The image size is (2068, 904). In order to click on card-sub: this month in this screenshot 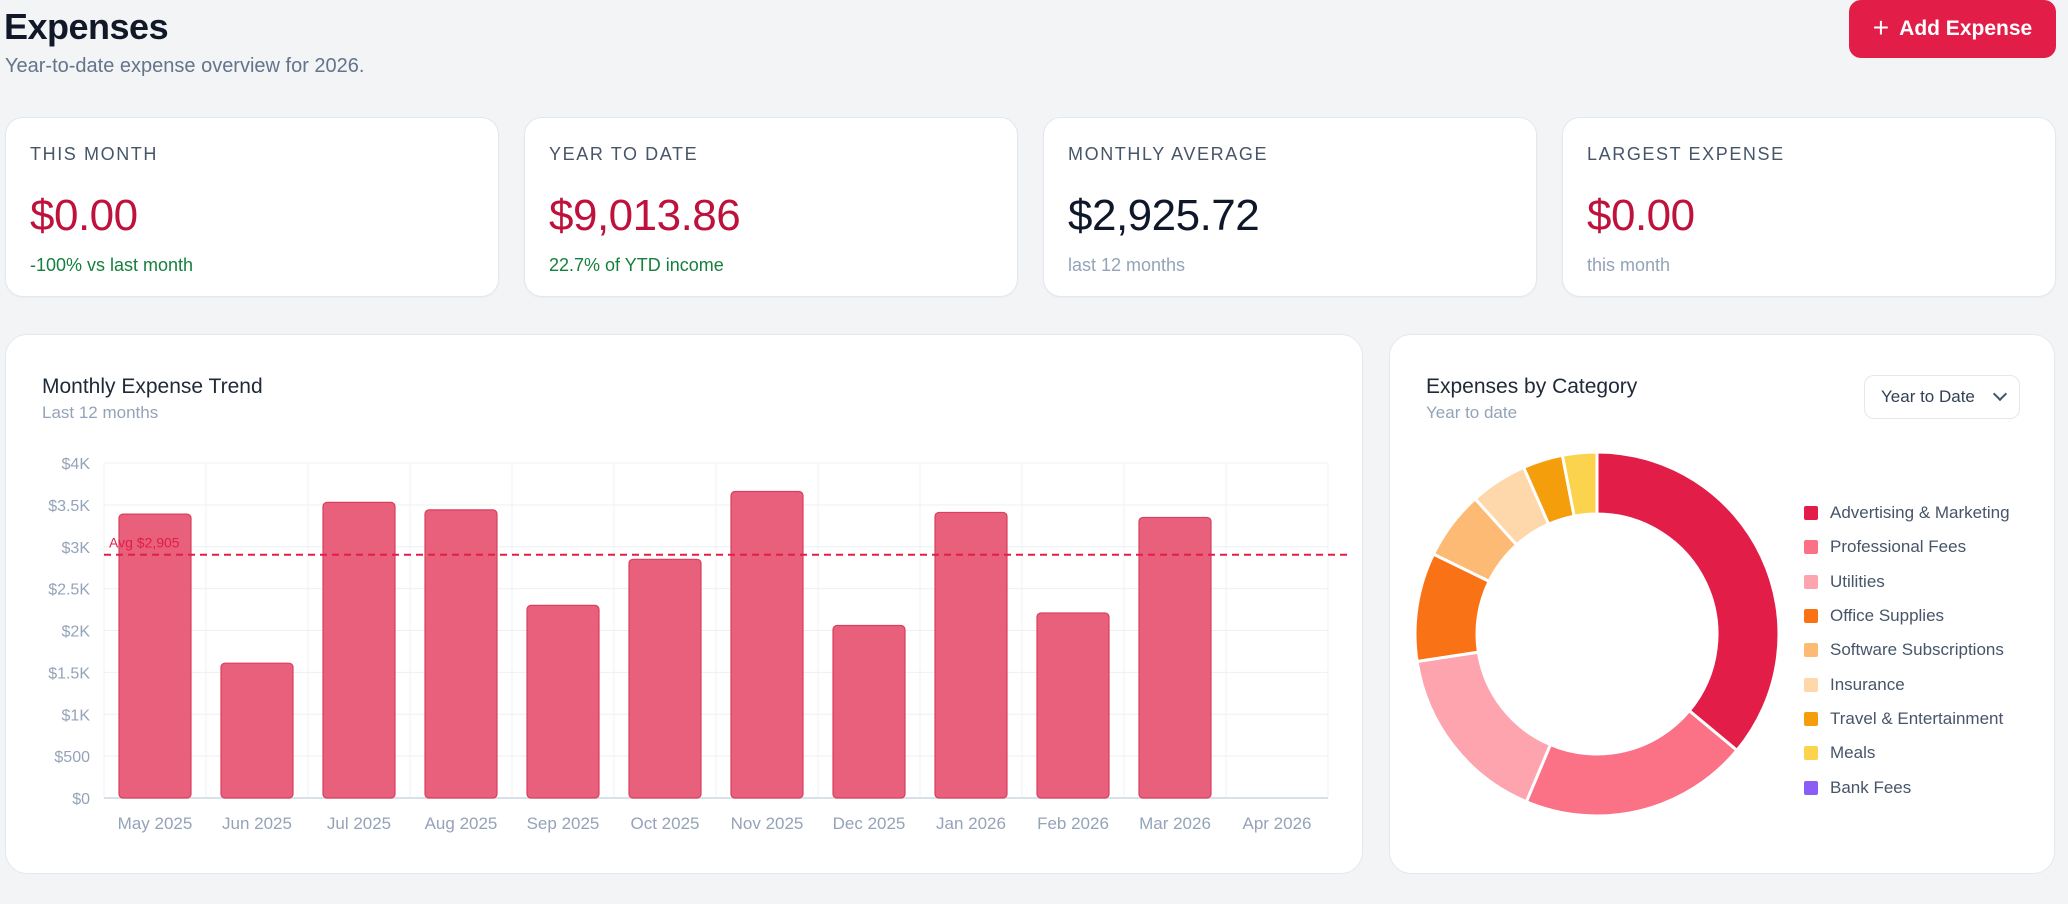, I will do `click(1629, 265)`.